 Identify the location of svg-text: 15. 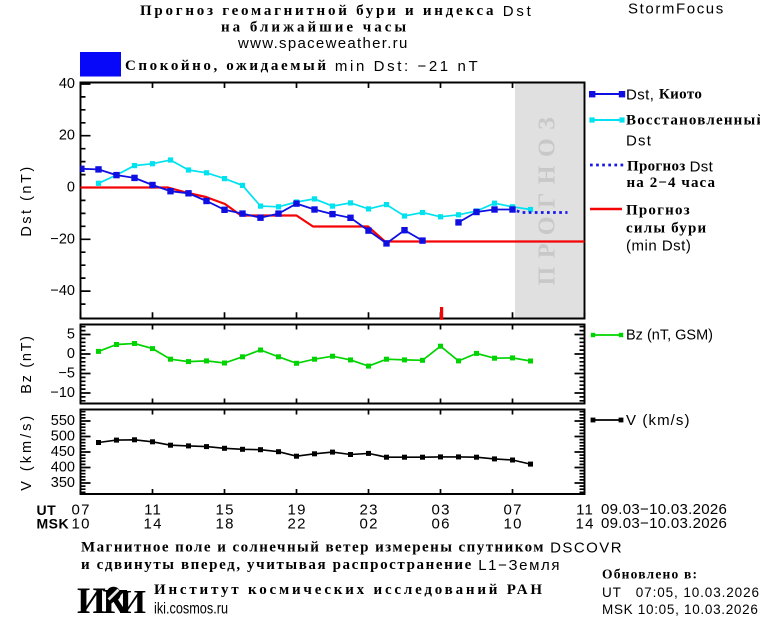
(225, 510).